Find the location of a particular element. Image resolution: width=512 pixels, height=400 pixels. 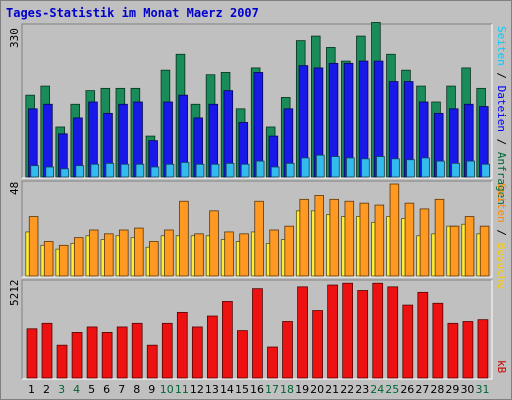

x-tick-label-day-19: 19 is located at coordinates (302, 389).